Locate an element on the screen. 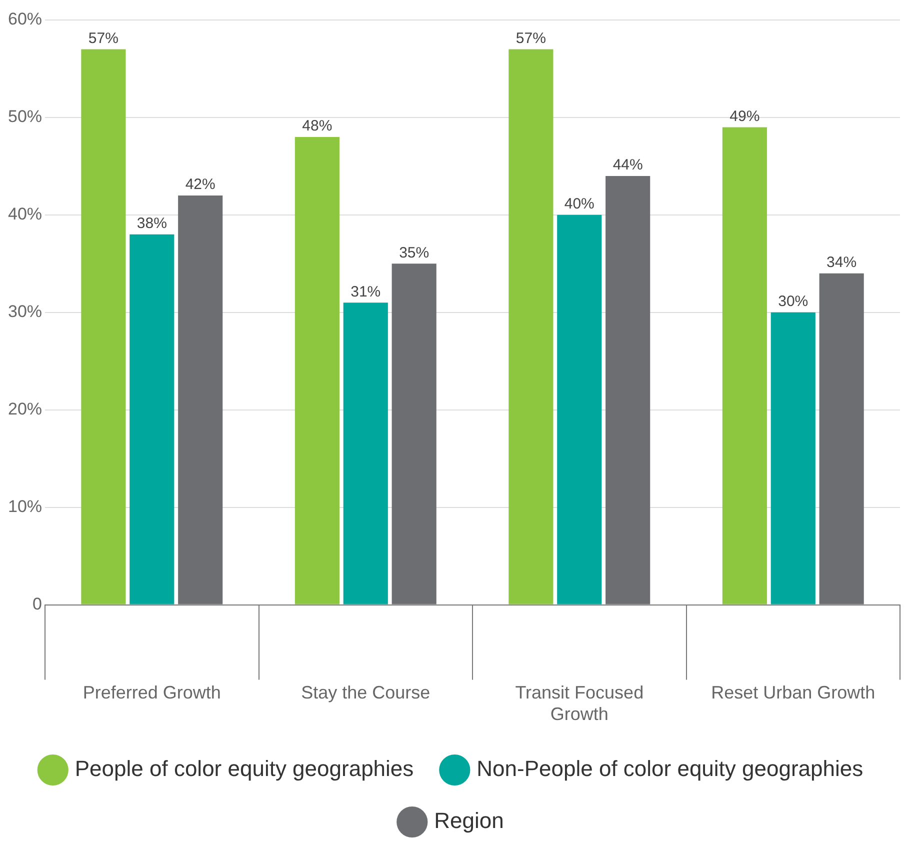  data-label: 35% is located at coordinates (414, 253).